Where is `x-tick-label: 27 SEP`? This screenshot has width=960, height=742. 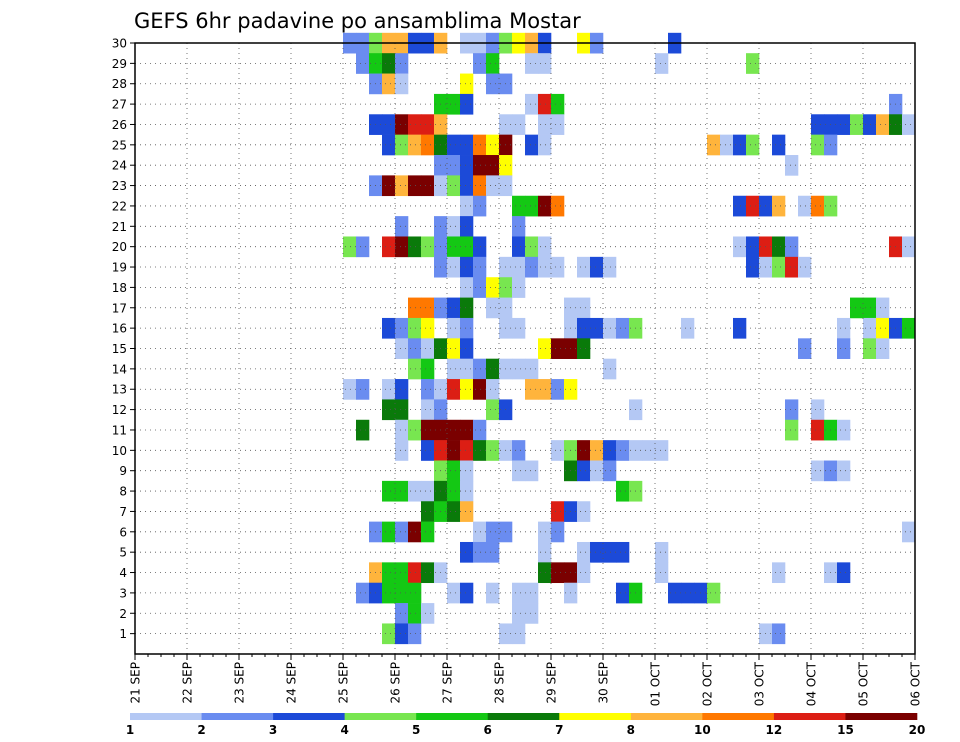
x-tick-label: 27 SEP is located at coordinates (448, 683).